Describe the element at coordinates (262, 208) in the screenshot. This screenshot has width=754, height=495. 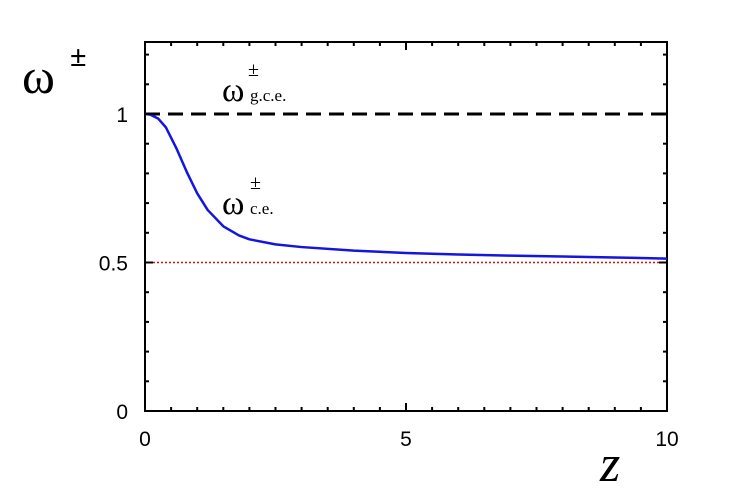
I see `annotation-ce-sub: c.e.` at that location.